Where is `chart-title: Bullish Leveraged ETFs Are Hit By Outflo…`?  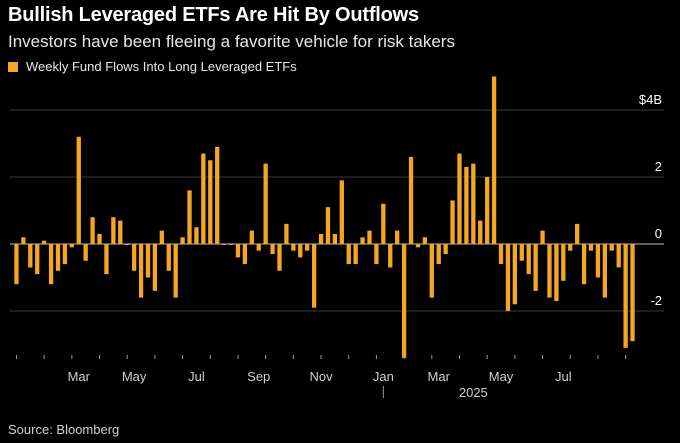 chart-title: Bullish Leveraged ETFs Are Hit By Outflo… is located at coordinates (213, 15).